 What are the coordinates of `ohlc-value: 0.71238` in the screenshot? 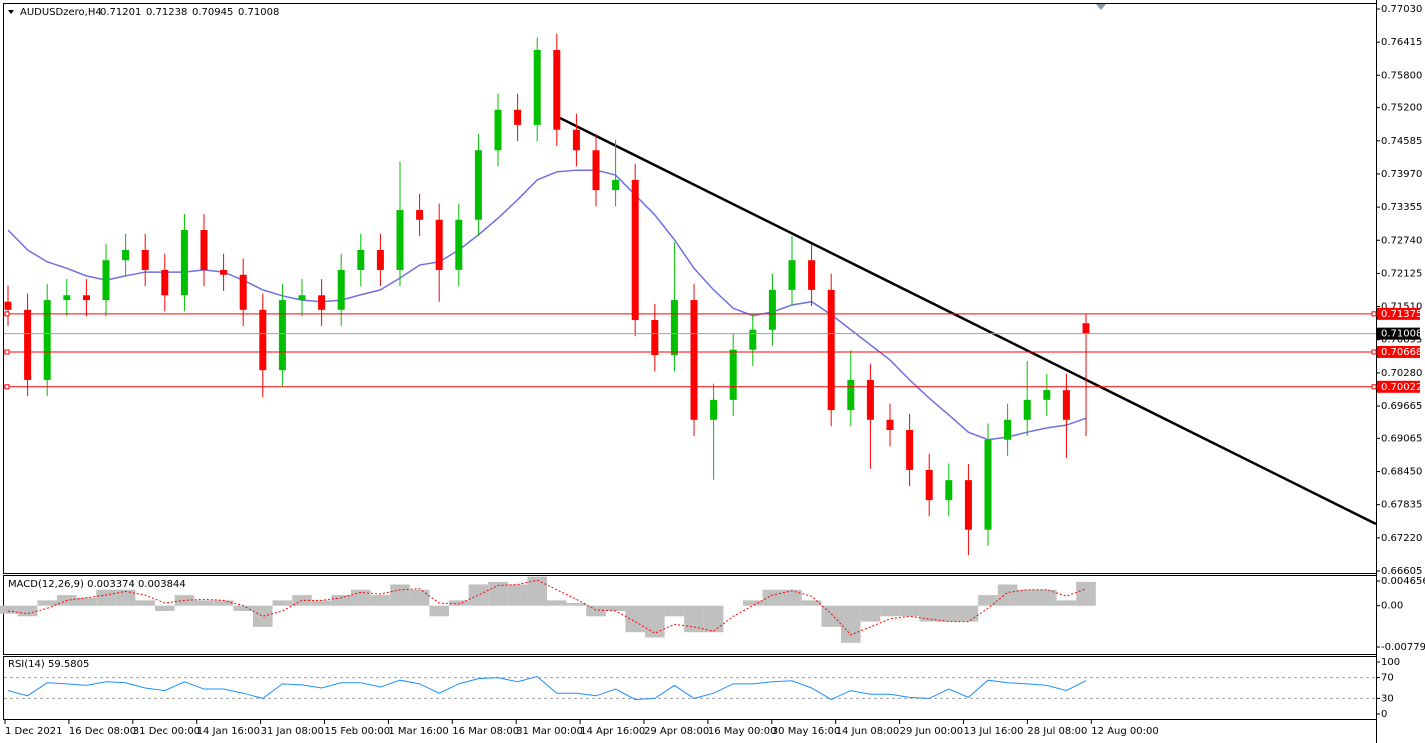 It's located at (166, 12).